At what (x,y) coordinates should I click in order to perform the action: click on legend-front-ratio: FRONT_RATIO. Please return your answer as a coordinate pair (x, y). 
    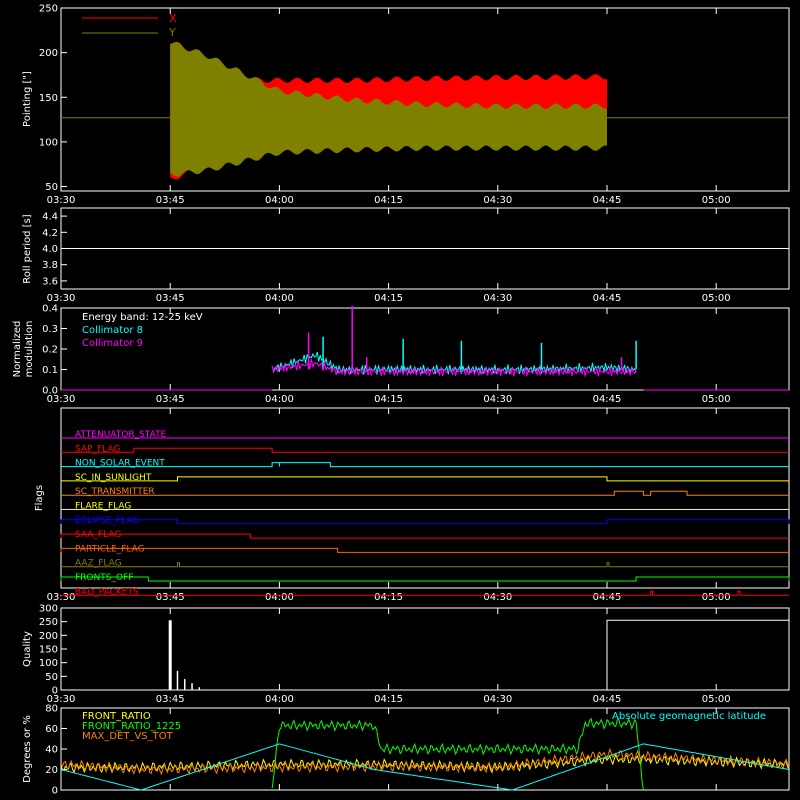
    Looking at the image, I should click on (116, 716).